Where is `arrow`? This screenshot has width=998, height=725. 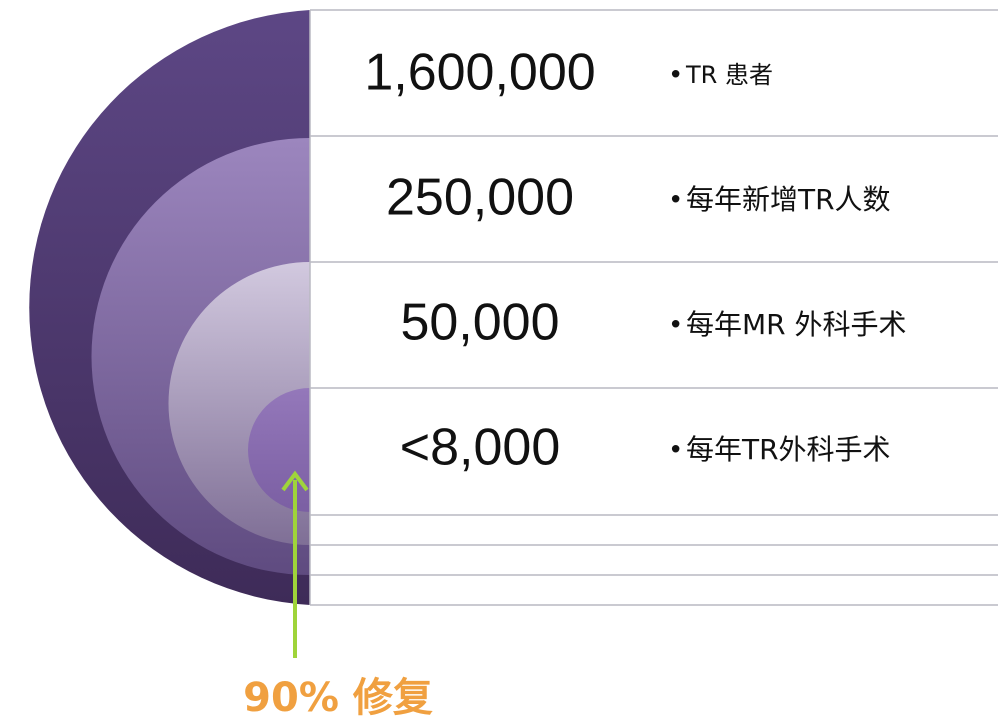 arrow is located at coordinates (295, 564).